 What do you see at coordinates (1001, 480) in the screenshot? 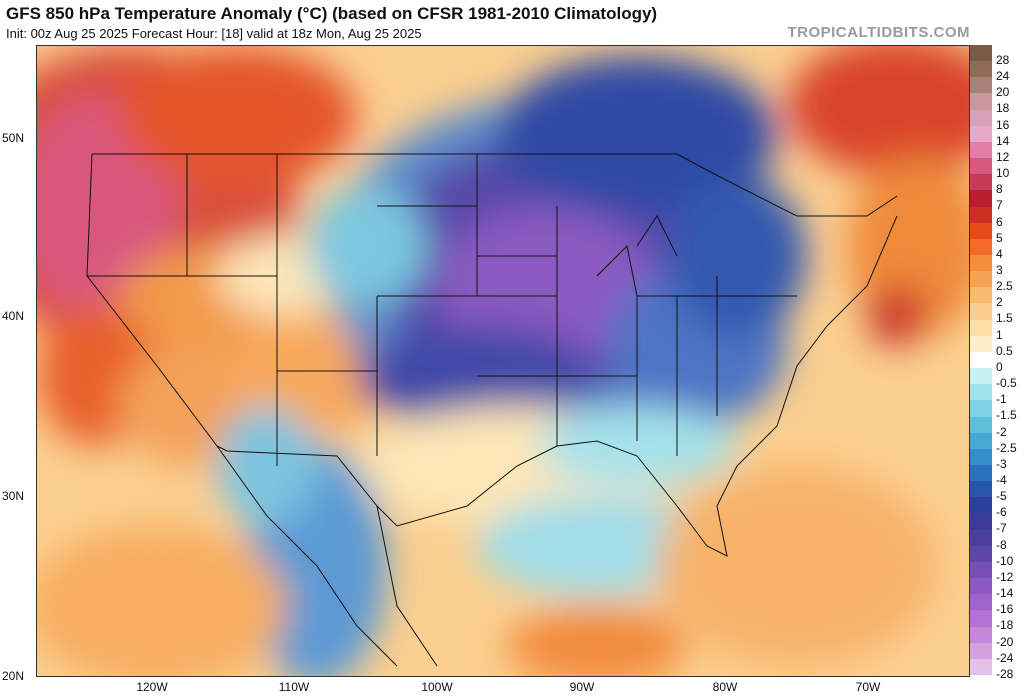
I see `colorbar-label: -4` at bounding box center [1001, 480].